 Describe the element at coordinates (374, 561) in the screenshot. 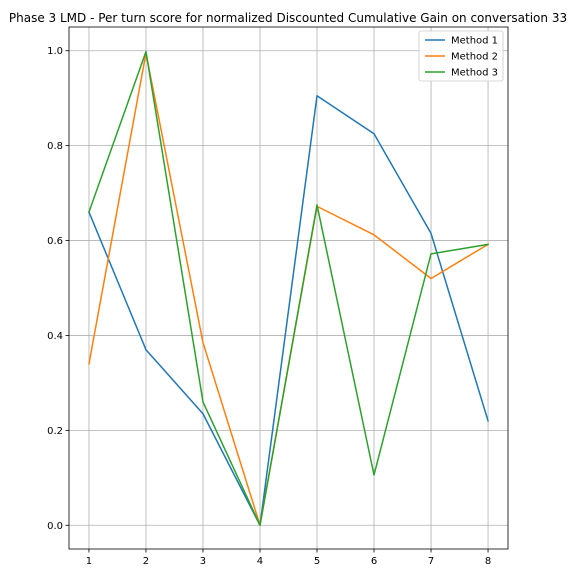

I see `x-tick-label: 6` at that location.